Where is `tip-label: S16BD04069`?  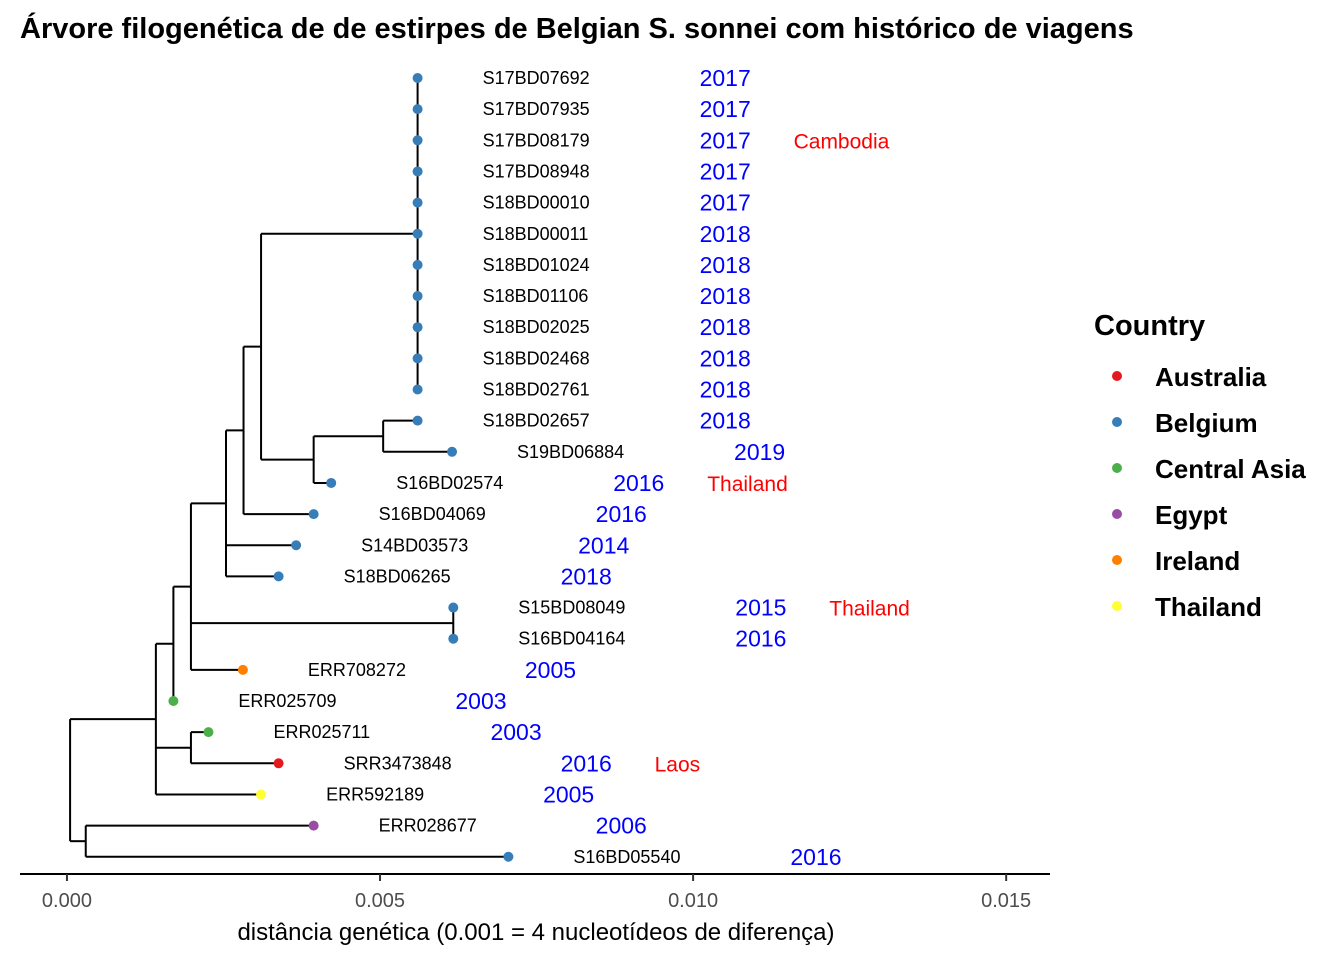 tip-label: S16BD04069 is located at coordinates (432, 514).